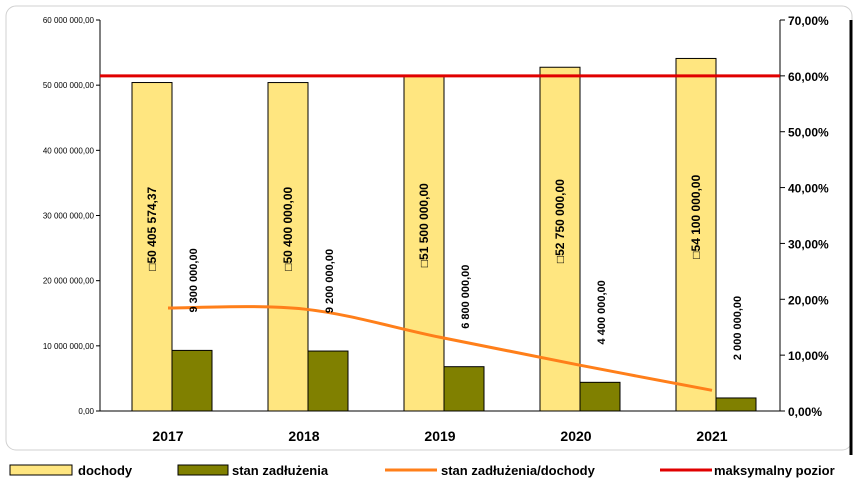 The image size is (858, 495). Describe the element at coordinates (808, 21) in the screenshot. I see `right-tick-label: 70,00%` at that location.